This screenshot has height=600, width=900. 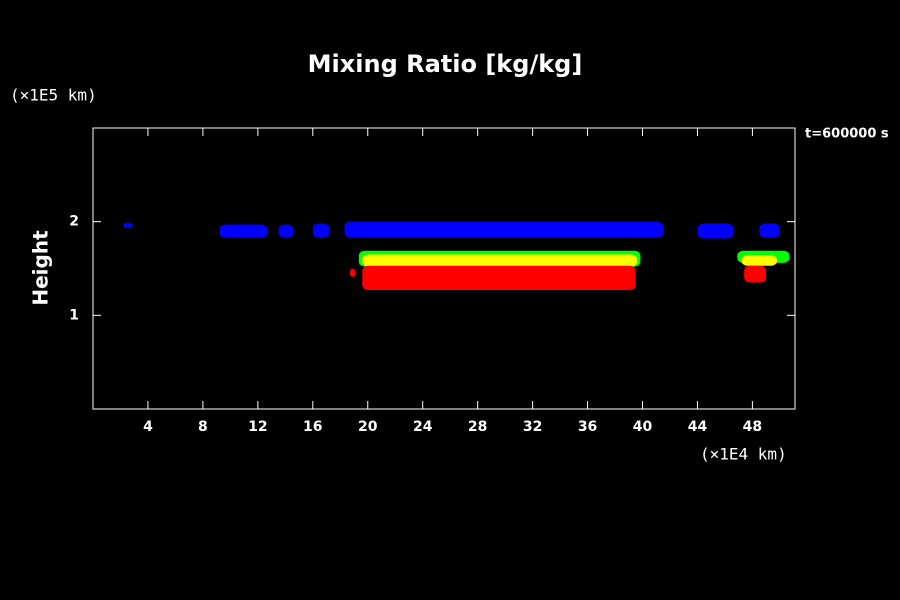 What do you see at coordinates (74, 315) in the screenshot?
I see `y-tick-label: 1` at bounding box center [74, 315].